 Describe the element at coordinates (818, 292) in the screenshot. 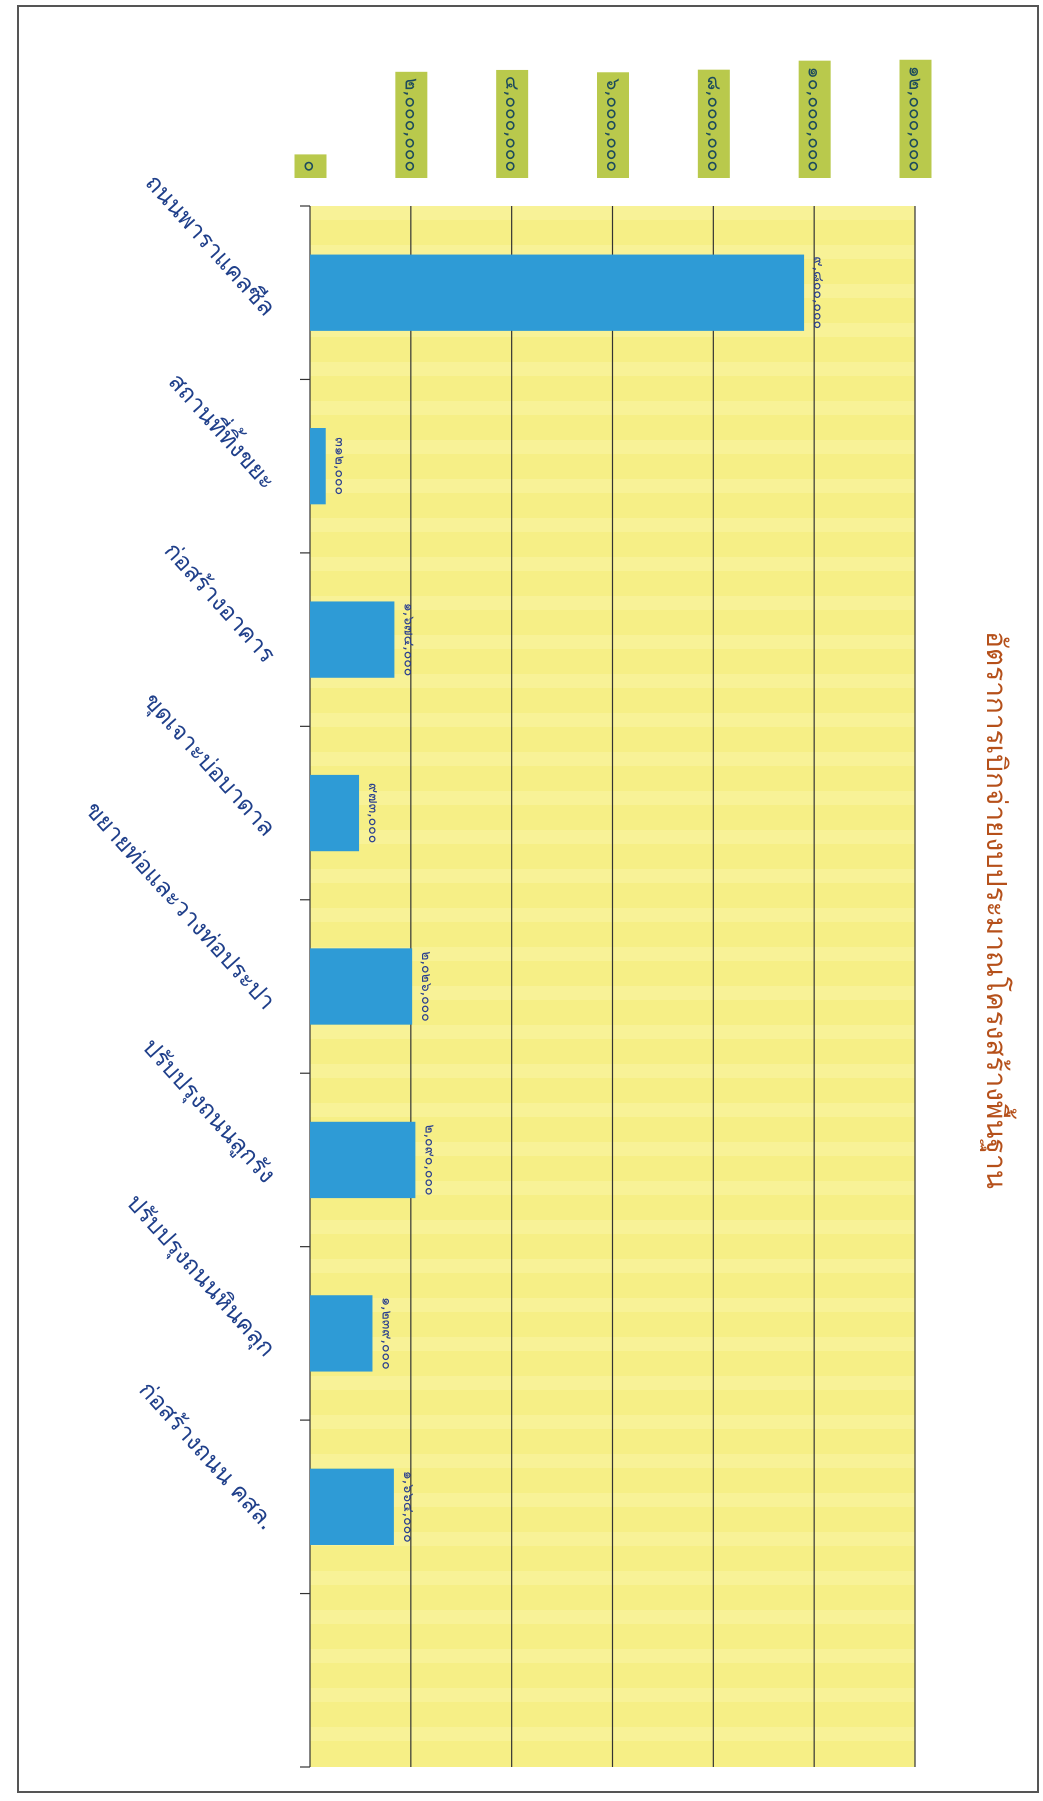

I see `data-label: ๙,๘๐๐,๐๐๐` at that location.